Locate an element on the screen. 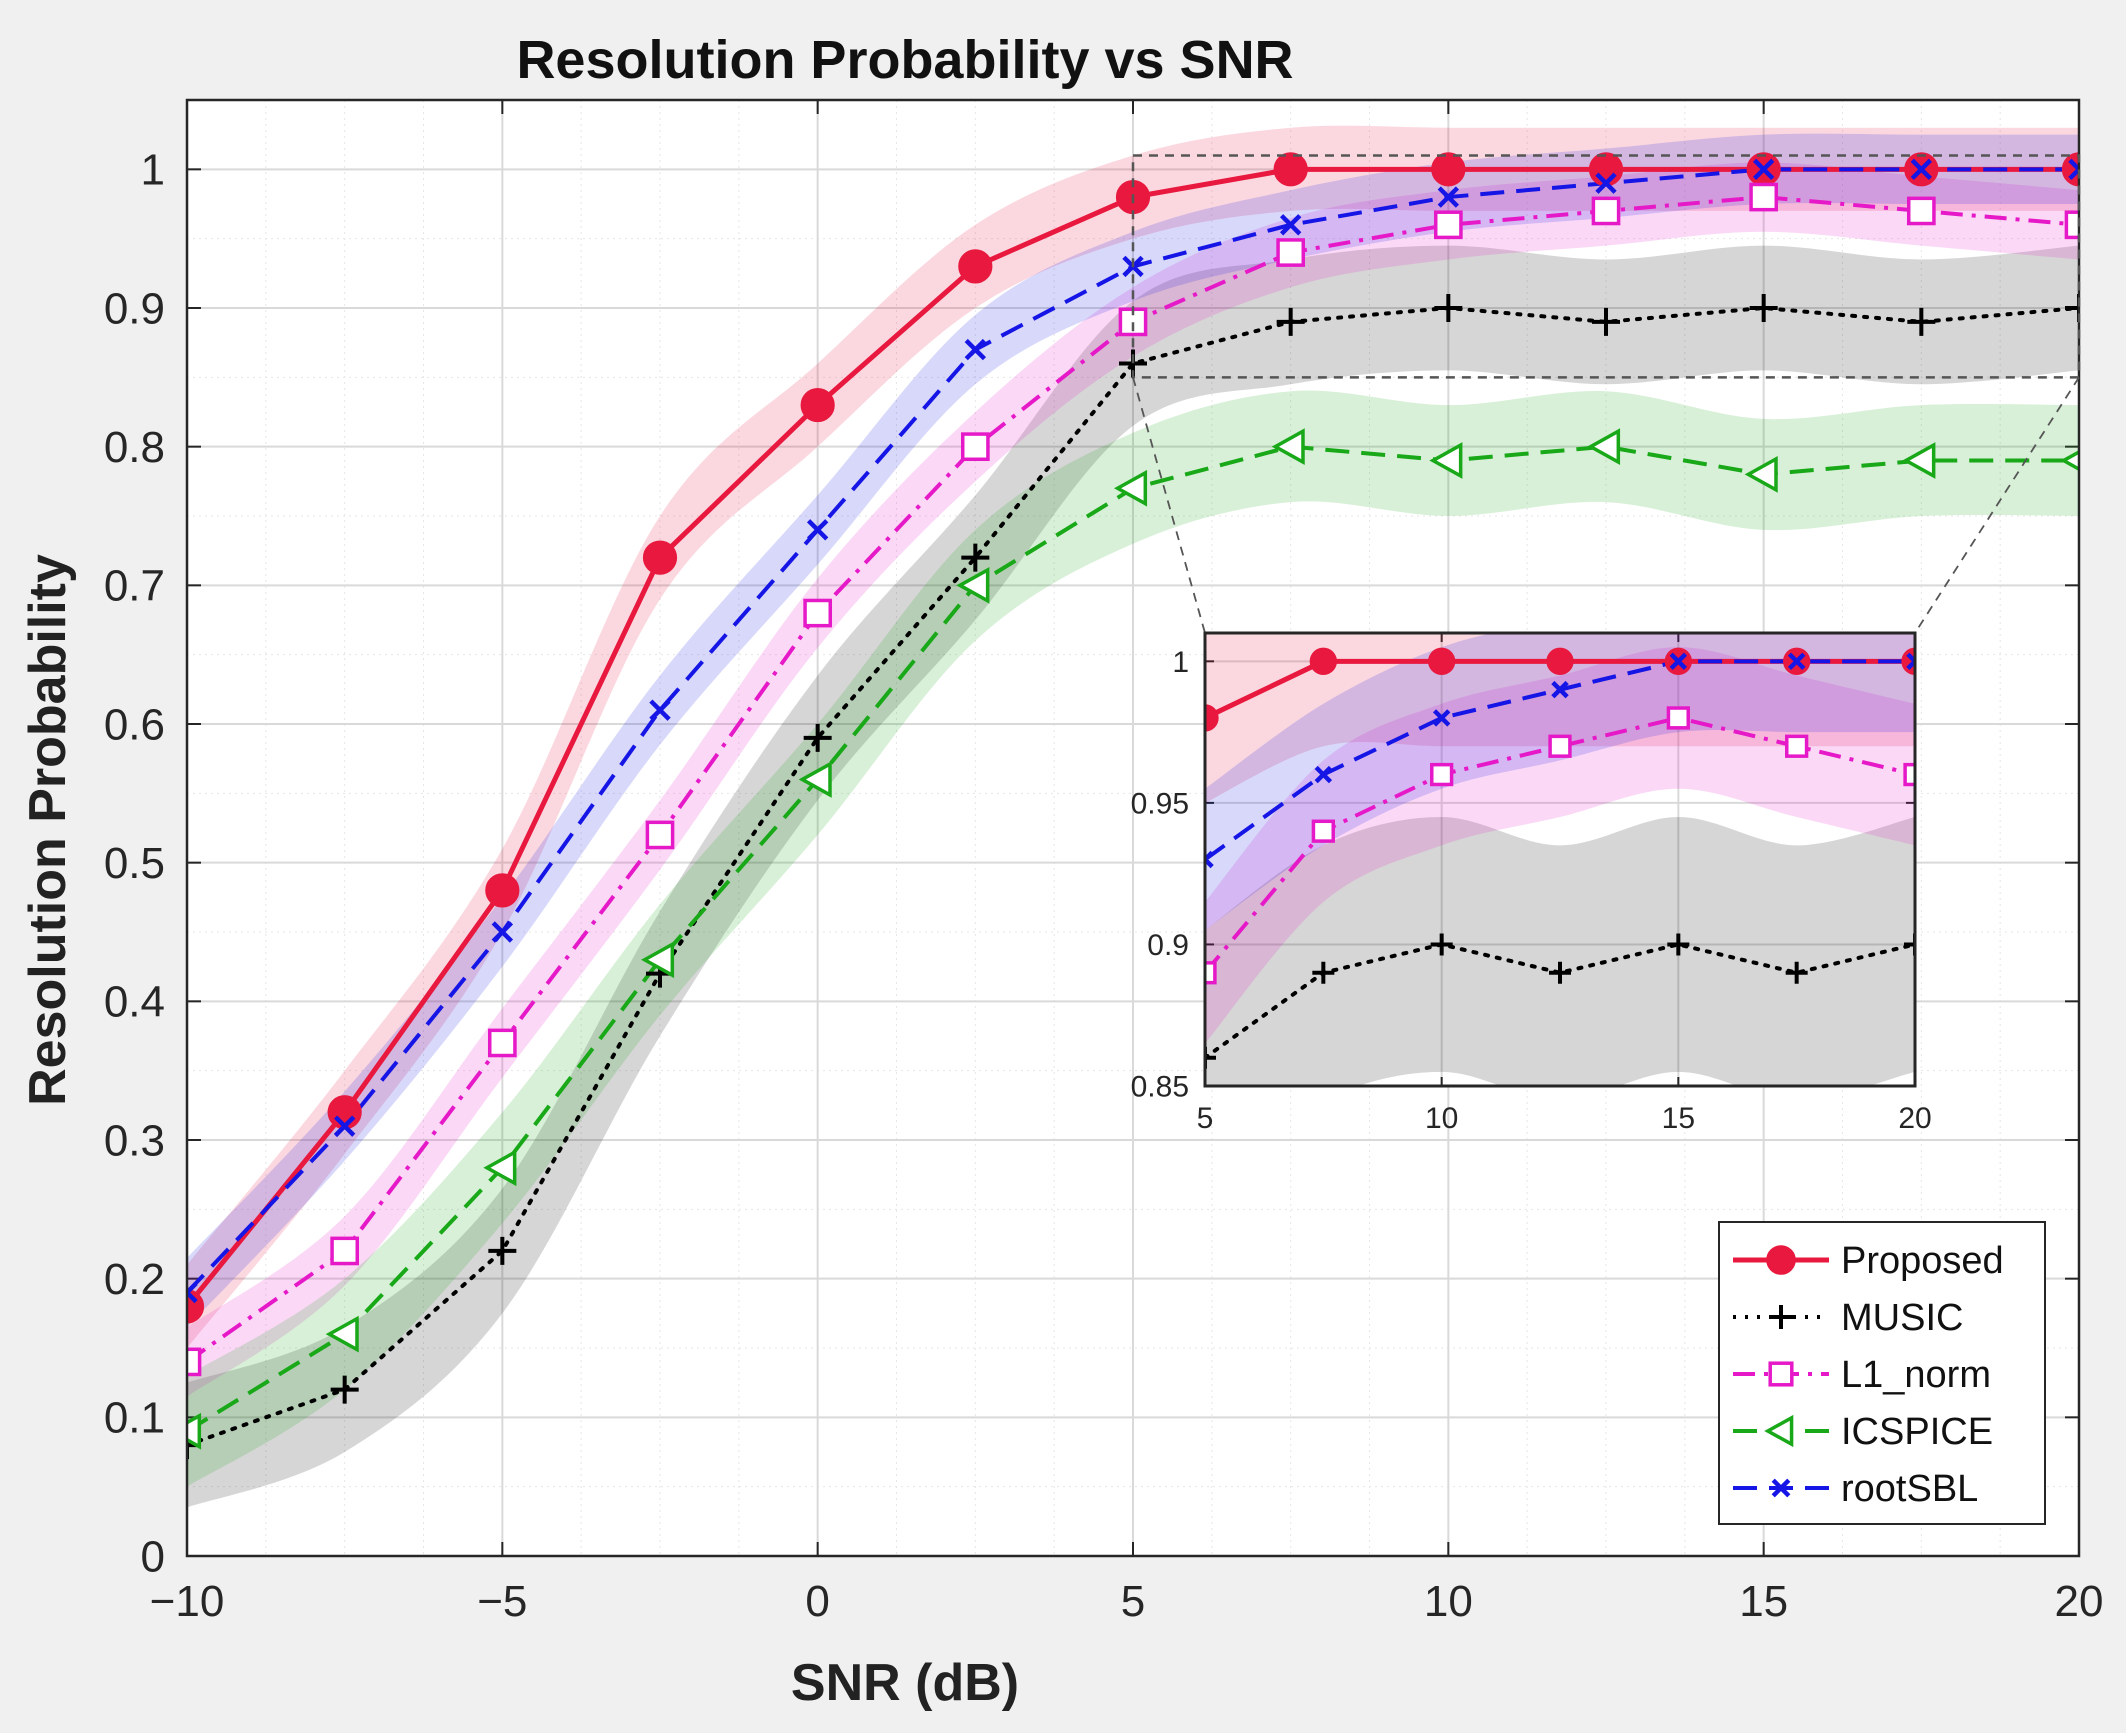  legend-item-rootsbl: rootSBL is located at coordinates (1855, 1489).